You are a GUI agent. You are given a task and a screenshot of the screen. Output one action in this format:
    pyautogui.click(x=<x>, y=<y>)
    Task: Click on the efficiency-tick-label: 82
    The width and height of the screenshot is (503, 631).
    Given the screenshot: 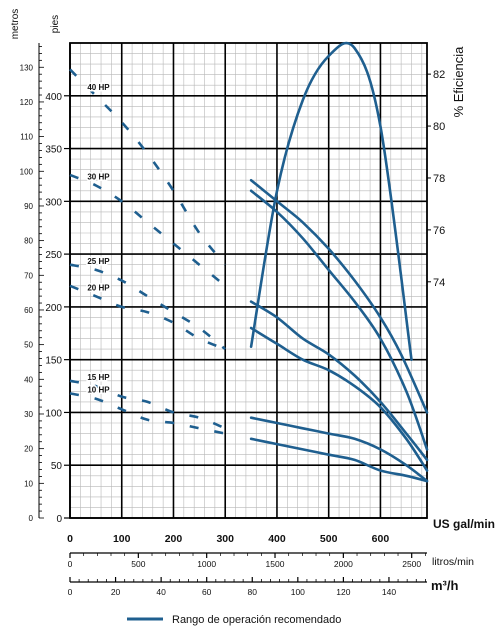 What is the action you would take?
    pyautogui.click(x=439, y=75)
    